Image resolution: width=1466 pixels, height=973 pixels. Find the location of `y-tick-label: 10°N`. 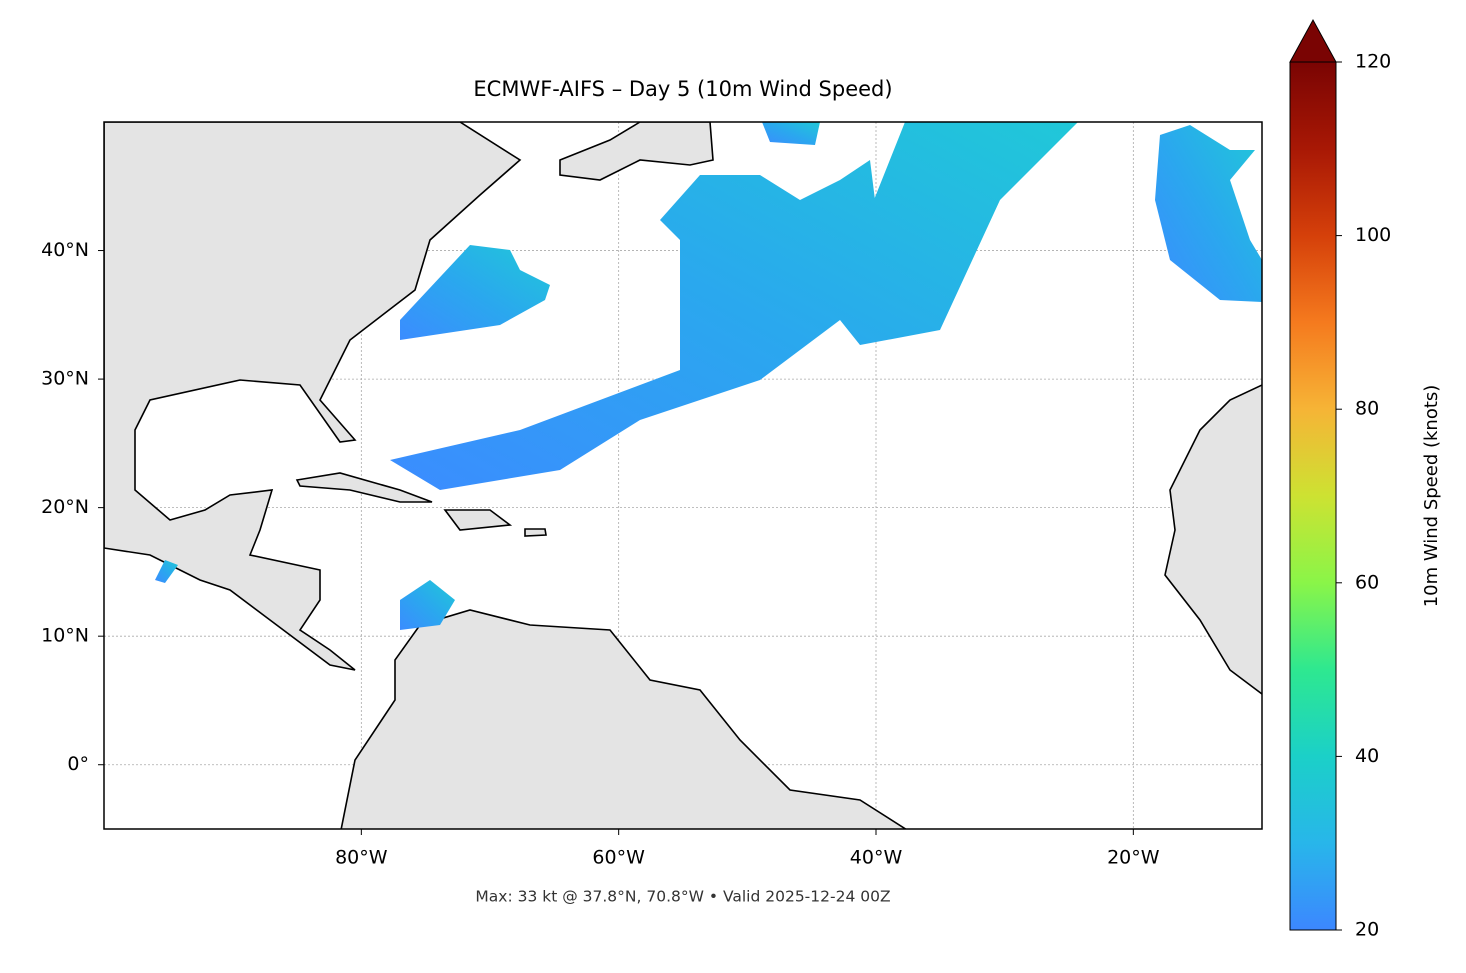

y-tick-label: 10°N is located at coordinates (65, 636).